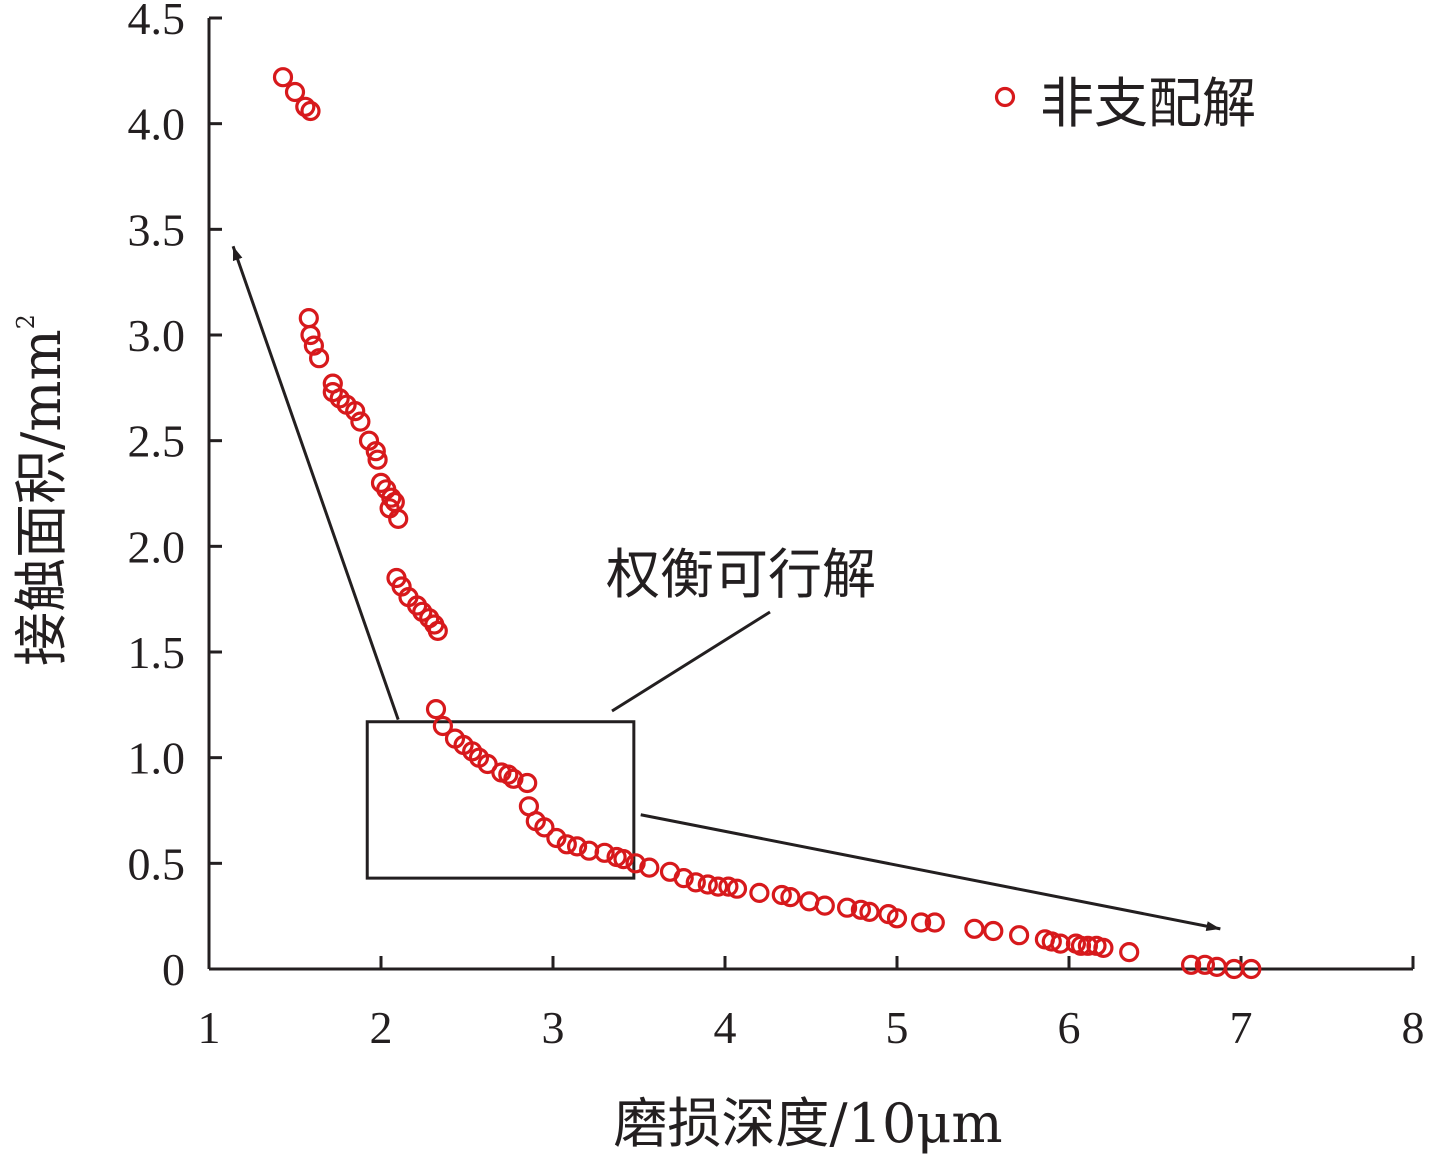 This screenshot has width=1434, height=1157. What do you see at coordinates (553, 1027) in the screenshot?
I see `x-tick-label: 3` at bounding box center [553, 1027].